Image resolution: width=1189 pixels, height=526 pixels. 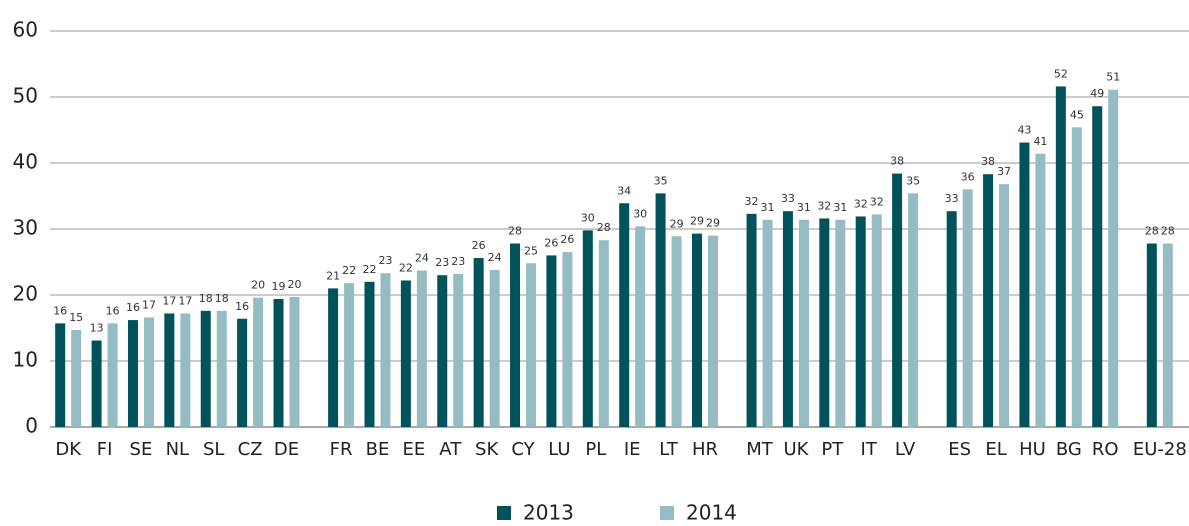 I want to click on x-tick-label: FI, so click(x=105, y=449).